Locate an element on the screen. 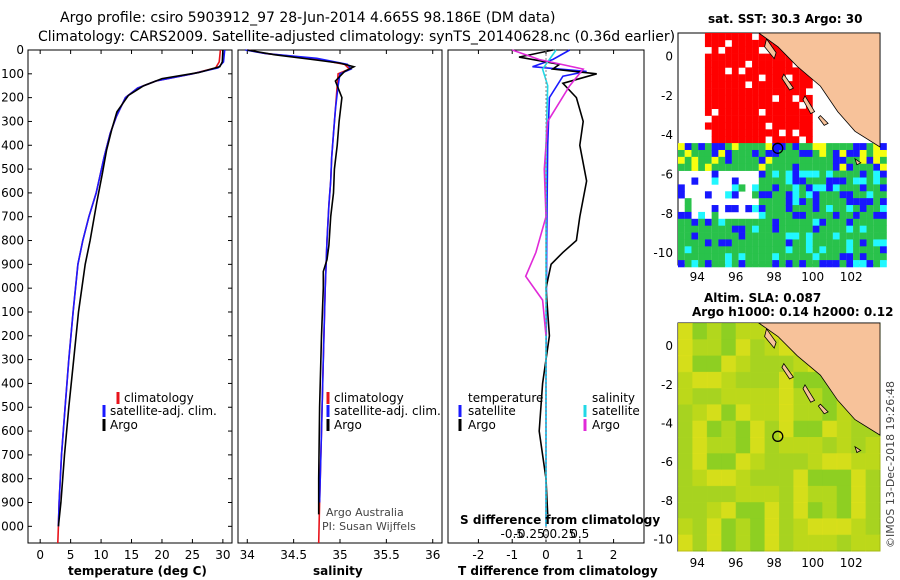  t-difference-tick-label: 1 is located at coordinates (580, 555).